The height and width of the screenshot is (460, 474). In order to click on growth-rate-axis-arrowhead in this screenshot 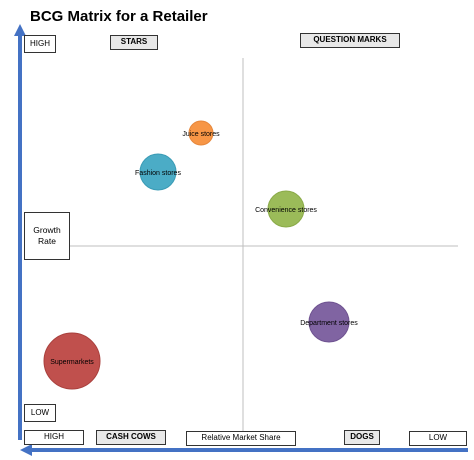, I will do `click(20, 30)`.